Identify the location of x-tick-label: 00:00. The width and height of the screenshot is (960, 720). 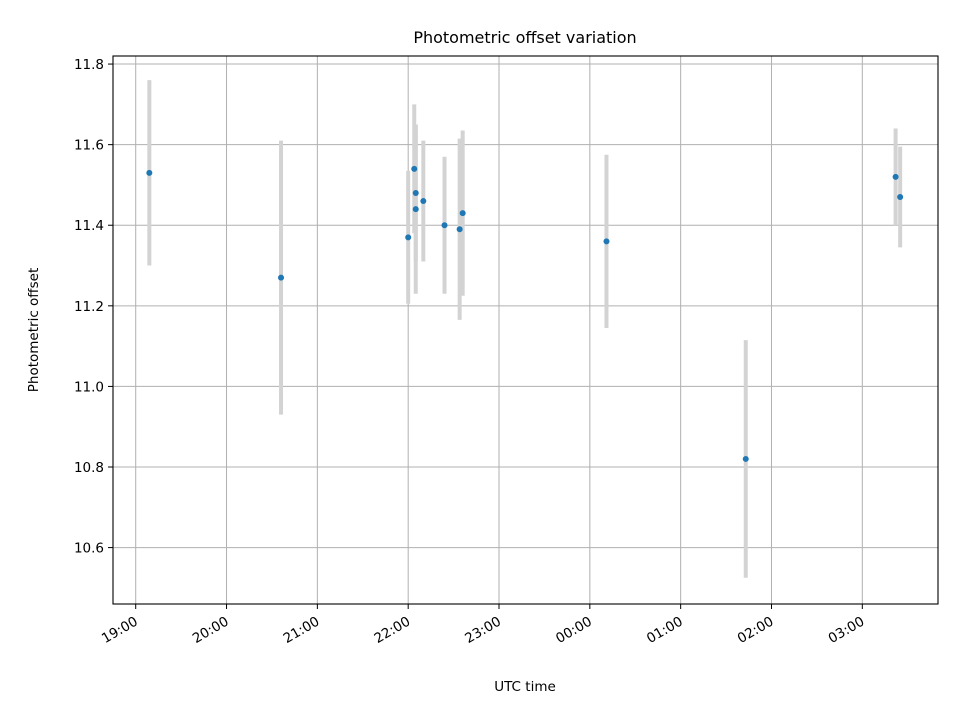
(574, 630).